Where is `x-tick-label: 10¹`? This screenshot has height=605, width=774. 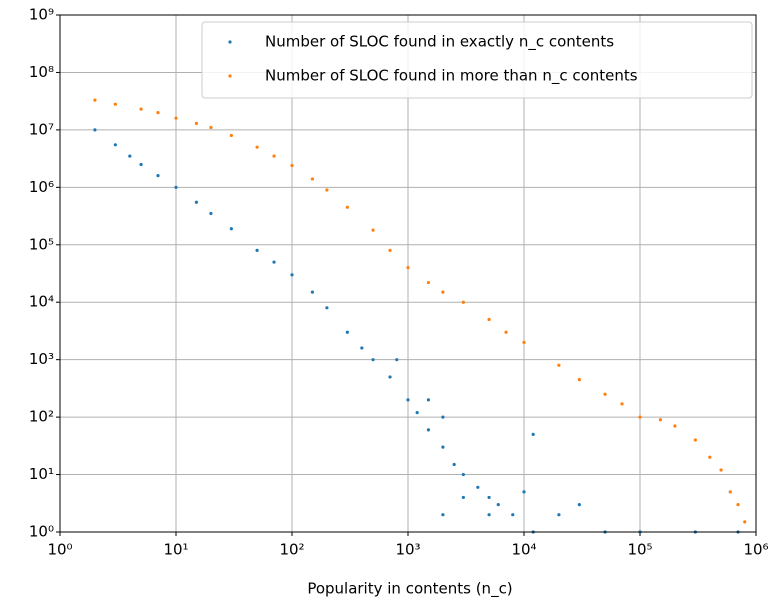 x-tick-label: 10¹ is located at coordinates (175, 550).